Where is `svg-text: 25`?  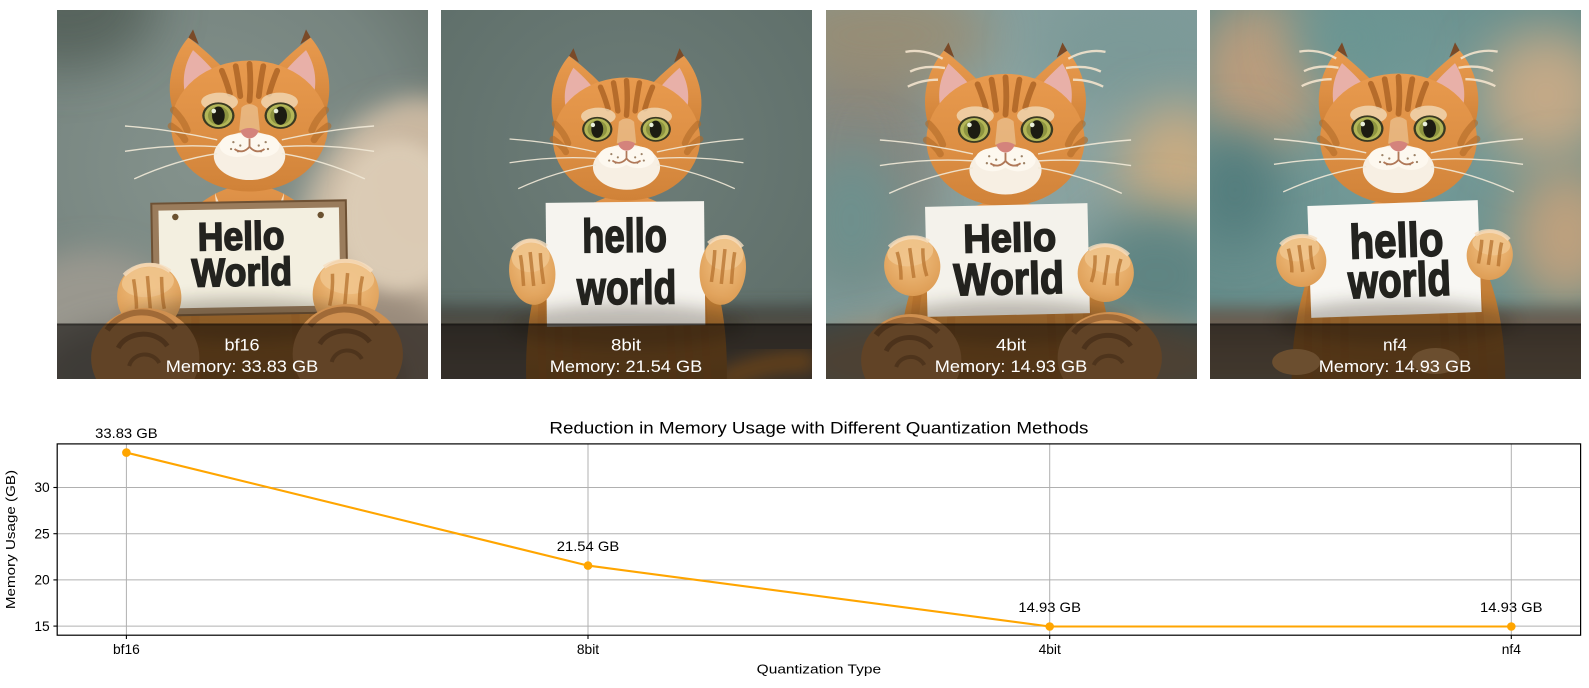 svg-text: 25 is located at coordinates (42, 533).